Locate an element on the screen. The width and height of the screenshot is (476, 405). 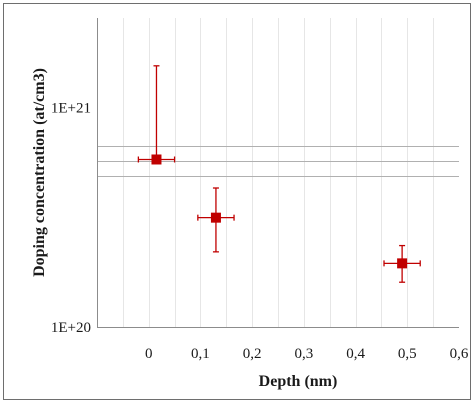
x-tick-label: 0,4 is located at coordinates (355, 354).